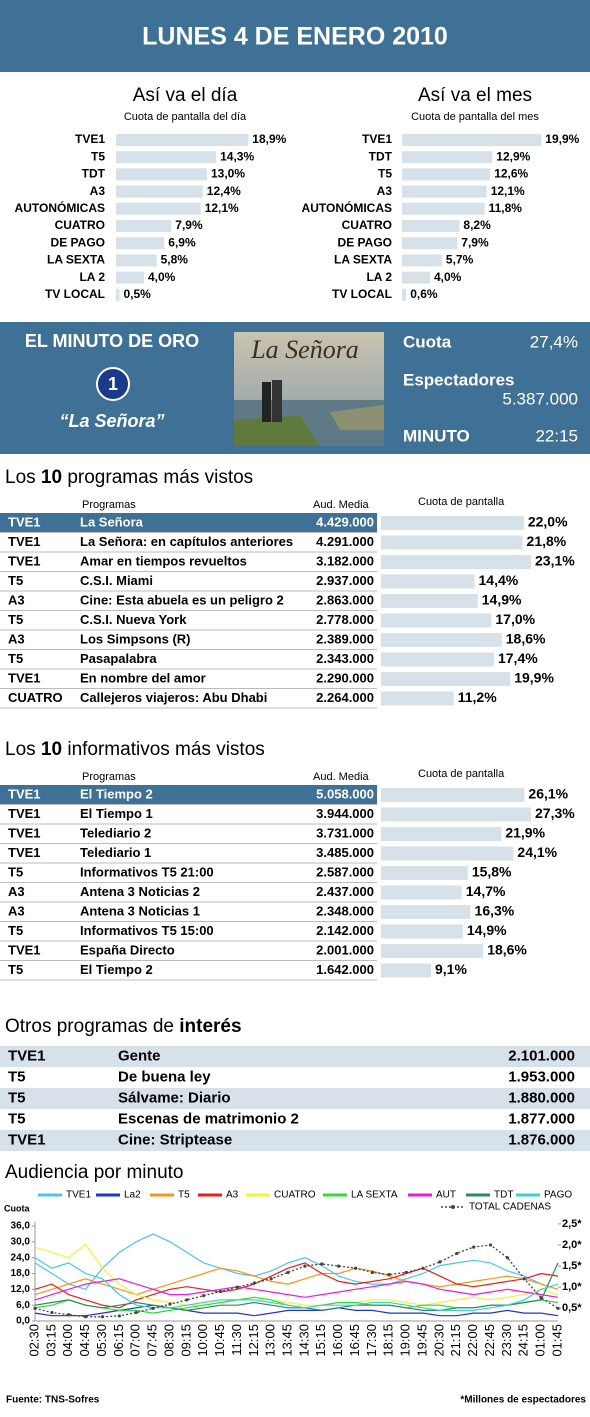 The width and height of the screenshot is (590, 1417). What do you see at coordinates (277, 430) in the screenshot?
I see `poster-cliff` at bounding box center [277, 430].